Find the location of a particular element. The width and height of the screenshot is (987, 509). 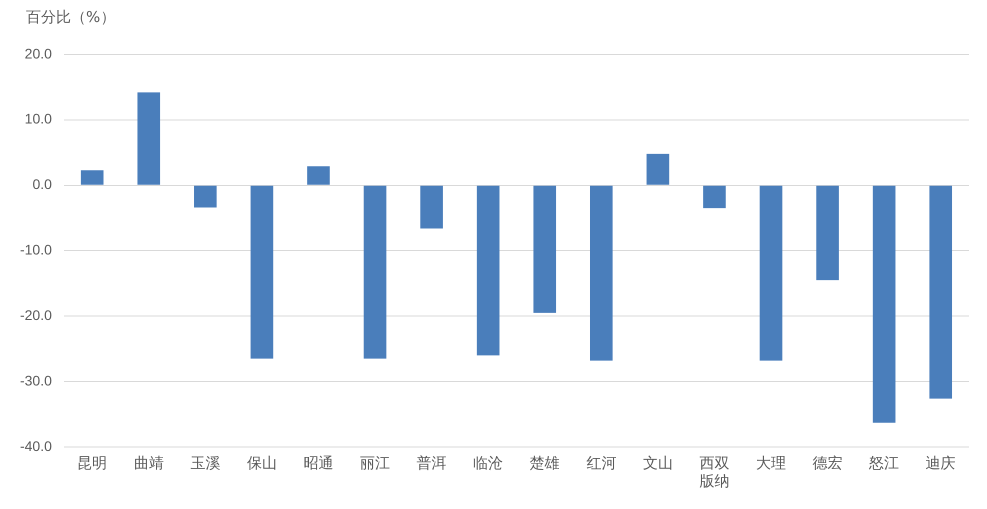

y-axis-title: 百分比（%） is located at coordinates (70, 18).